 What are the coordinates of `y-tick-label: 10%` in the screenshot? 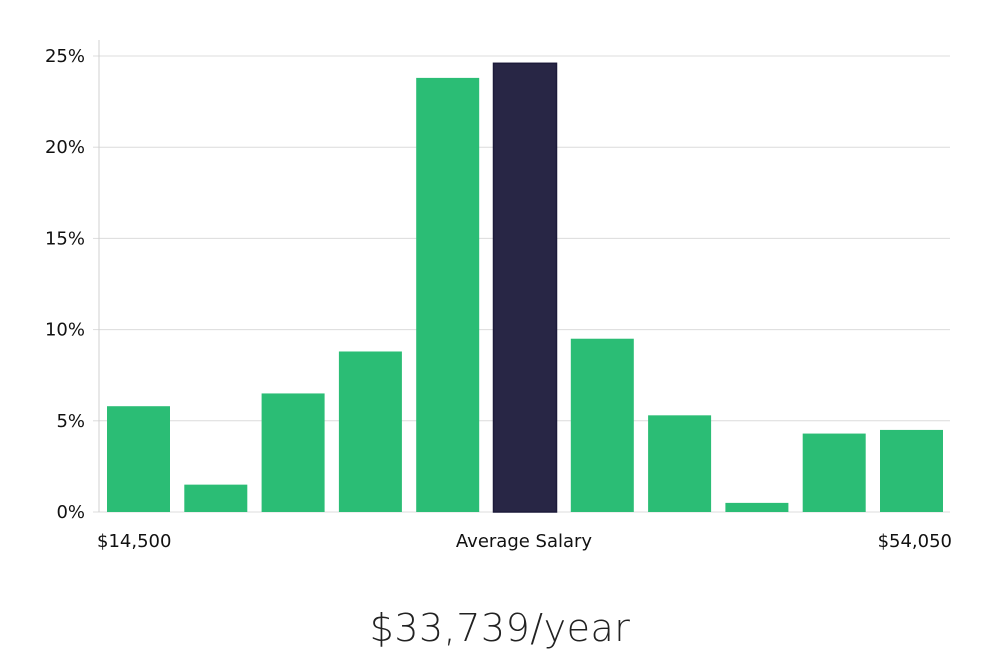 It's located at (65, 330).